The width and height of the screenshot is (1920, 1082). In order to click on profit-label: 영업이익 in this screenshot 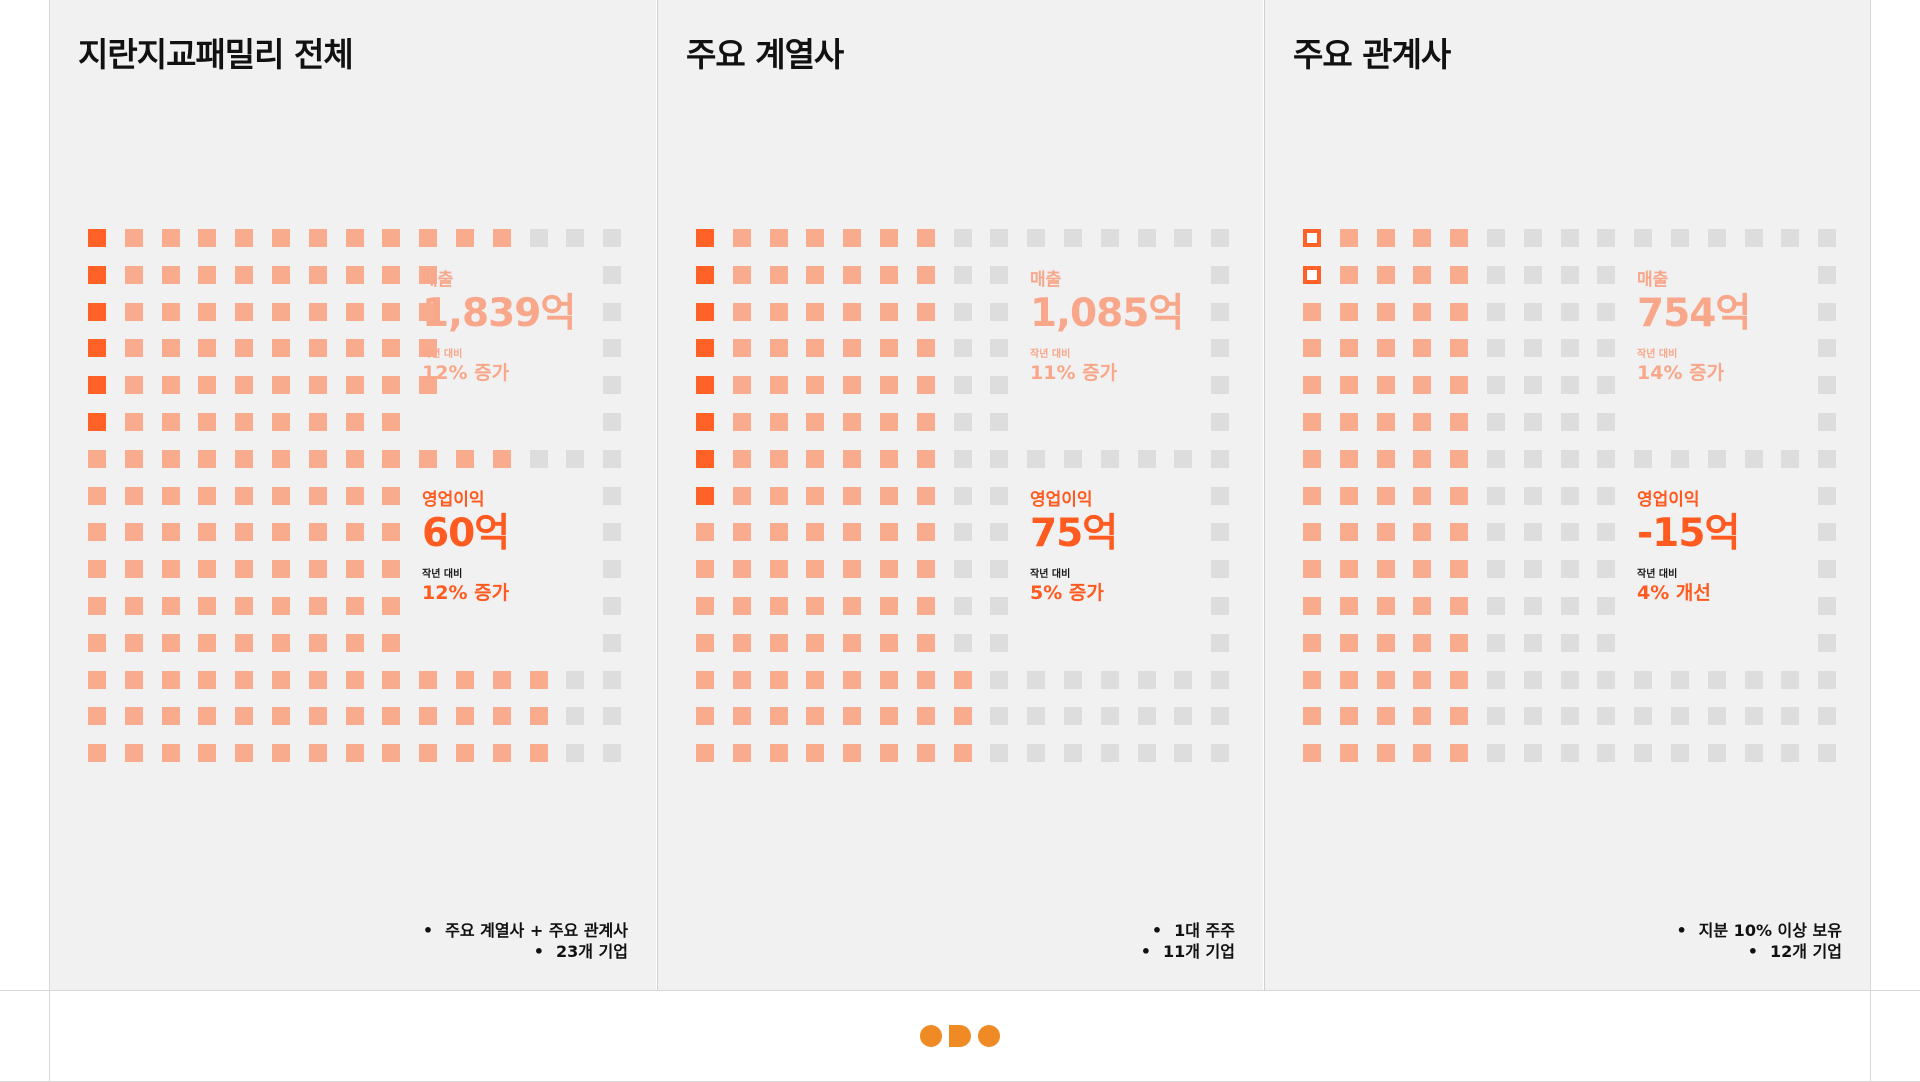, I will do `click(1061, 500)`.